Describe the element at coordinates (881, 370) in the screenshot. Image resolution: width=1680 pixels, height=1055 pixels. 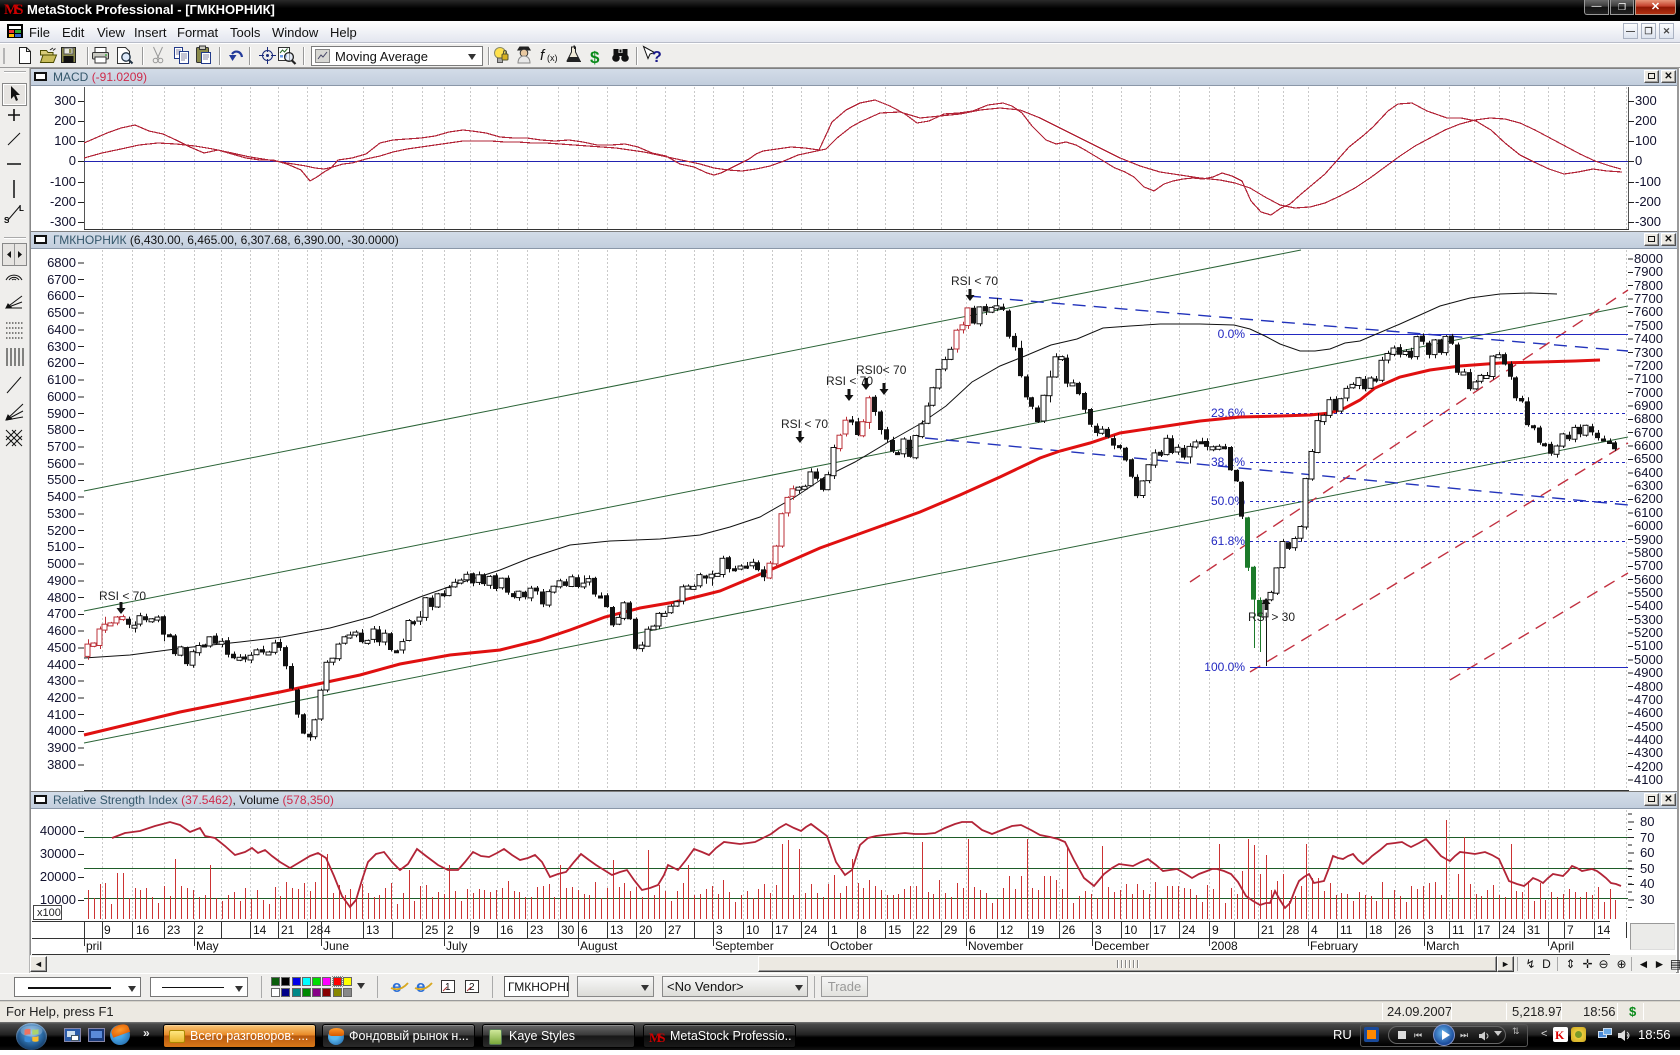
I see `svg-text: RSI0< 70` at that location.